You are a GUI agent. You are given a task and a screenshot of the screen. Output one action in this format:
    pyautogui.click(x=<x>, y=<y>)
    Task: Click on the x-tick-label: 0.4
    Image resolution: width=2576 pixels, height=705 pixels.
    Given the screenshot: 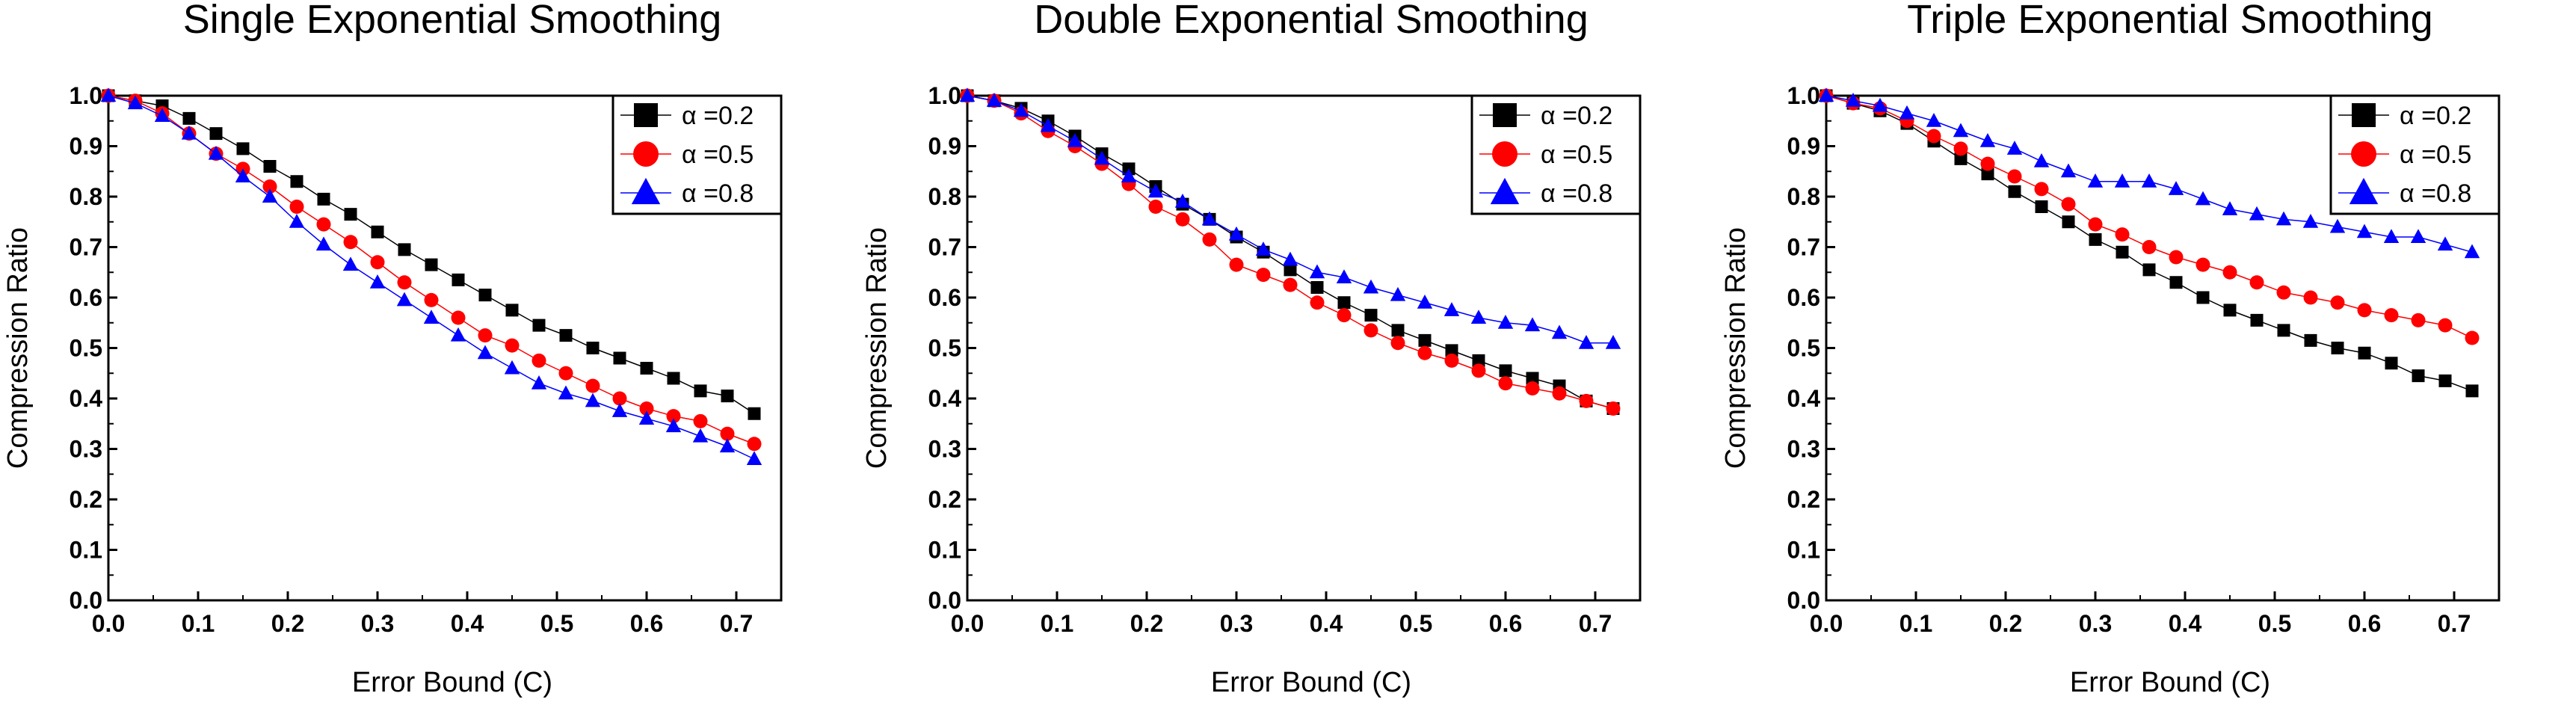 What is the action you would take?
    pyautogui.click(x=467, y=623)
    